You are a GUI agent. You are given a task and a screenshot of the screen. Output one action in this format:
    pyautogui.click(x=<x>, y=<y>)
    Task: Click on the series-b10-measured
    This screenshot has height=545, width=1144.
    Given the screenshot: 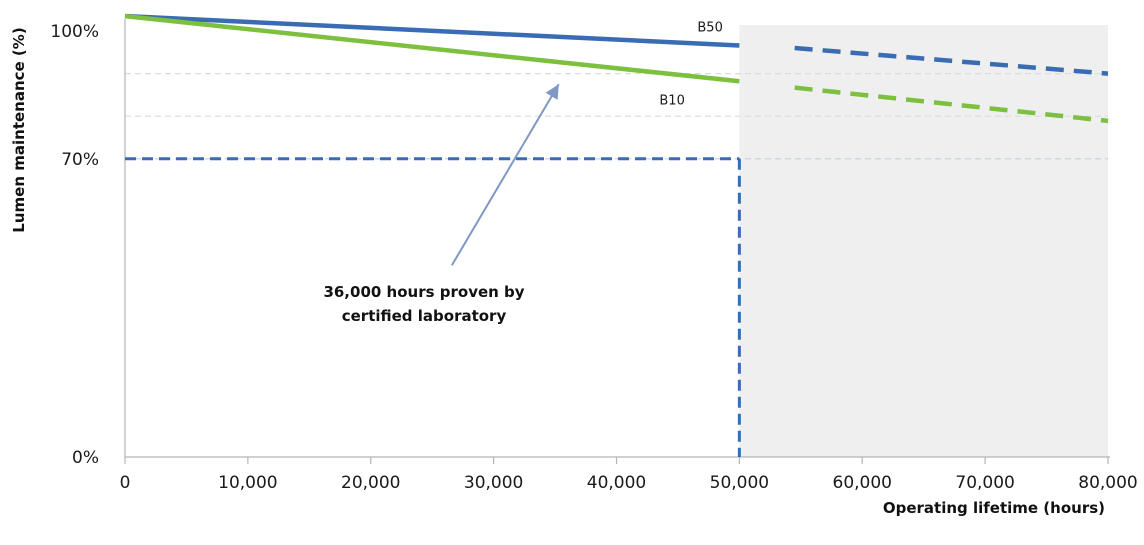 What is the action you would take?
    pyautogui.click(x=432, y=48)
    